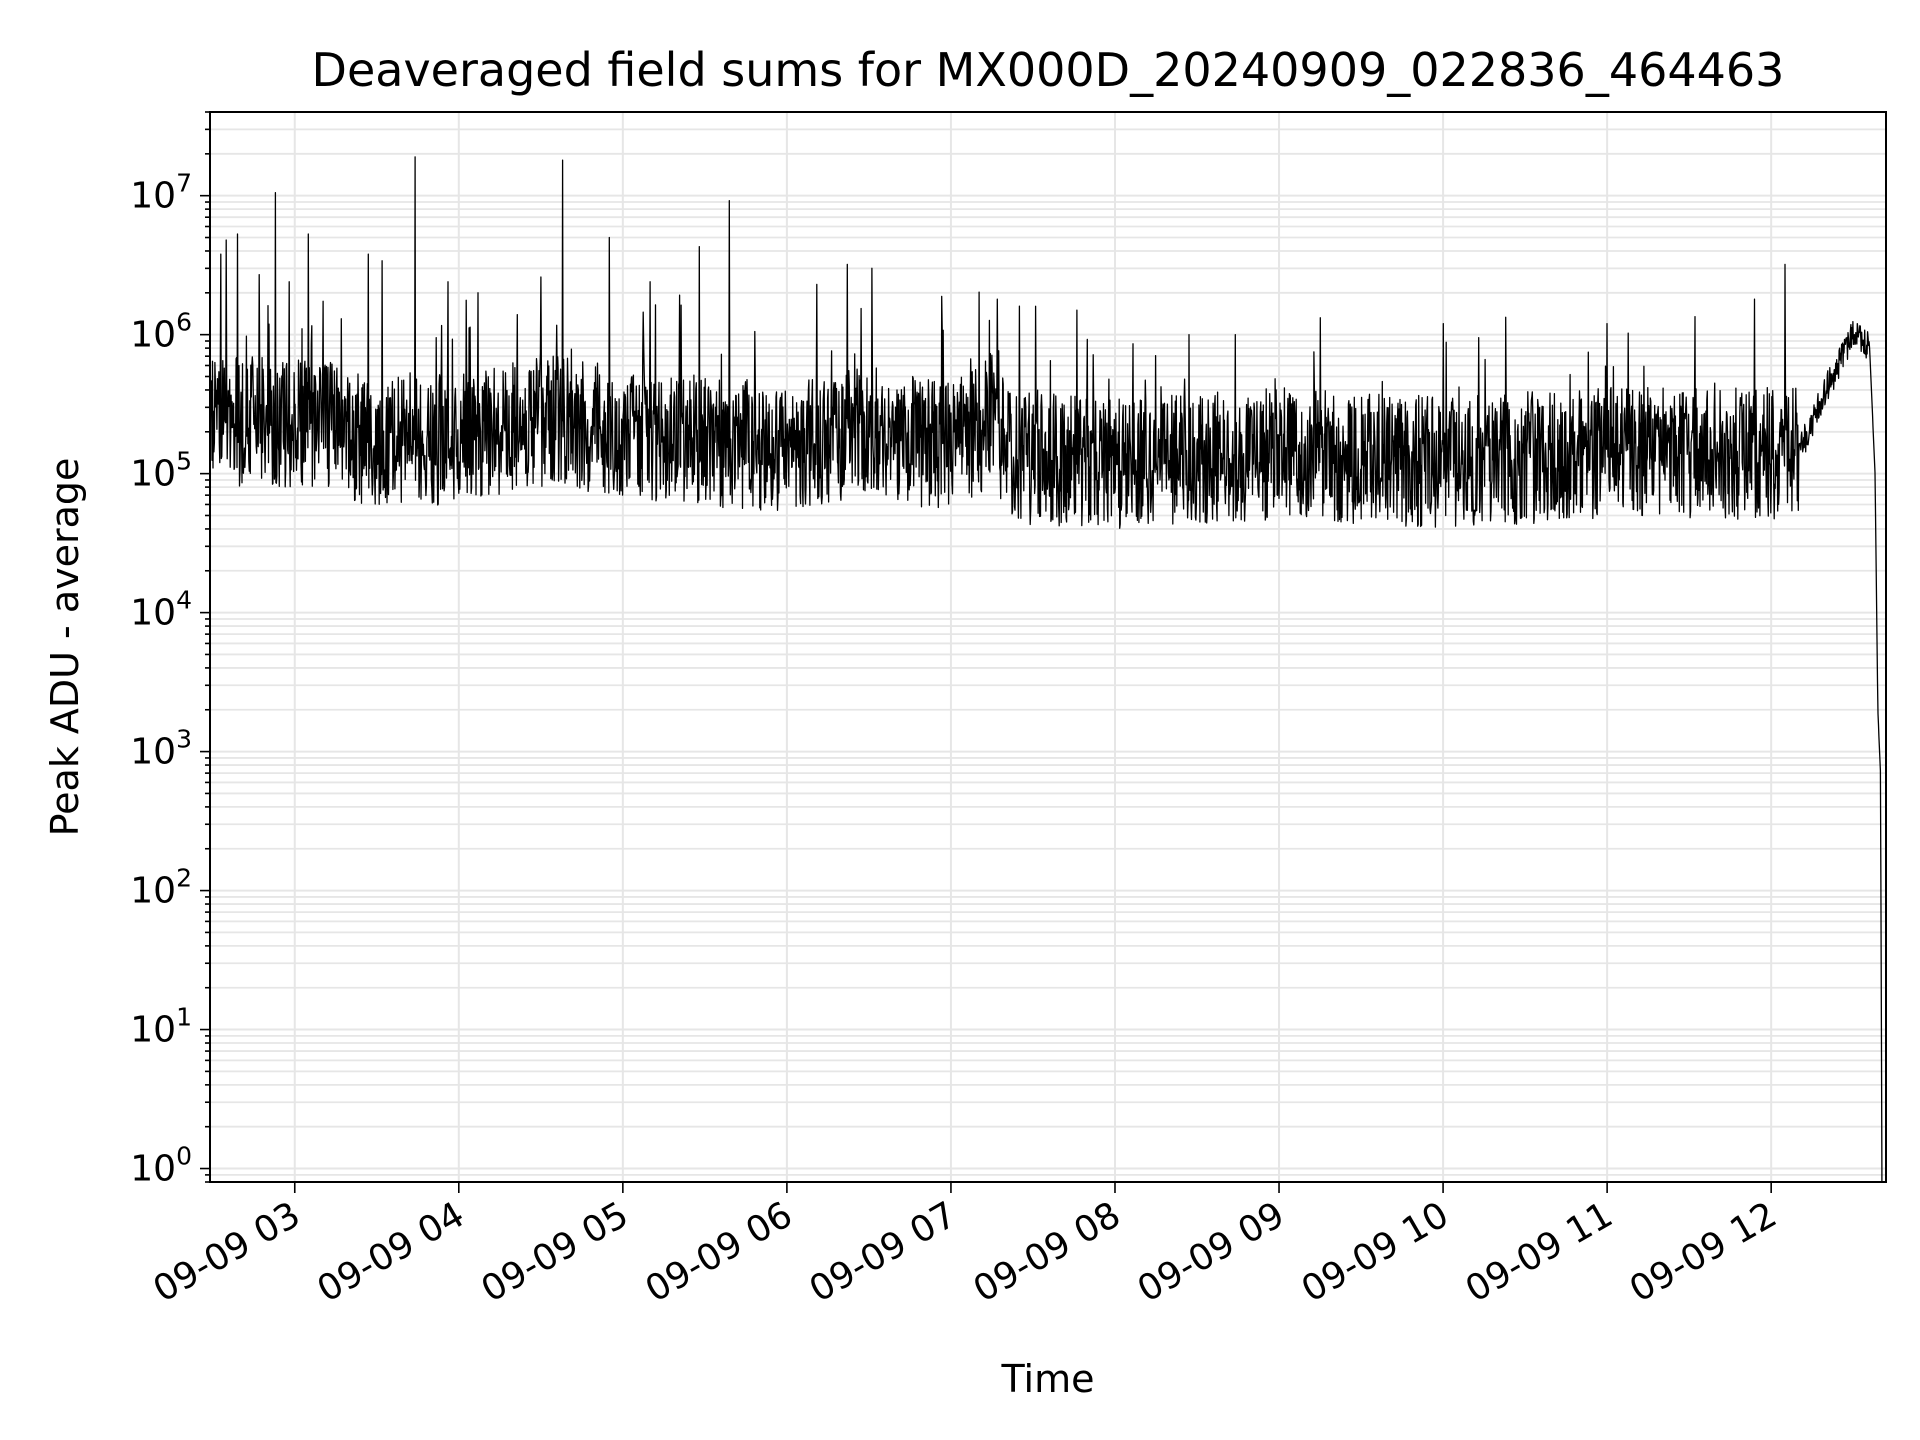  What do you see at coordinates (161, 610) in the screenshot?
I see `y-tick-label: 10⁴` at bounding box center [161, 610].